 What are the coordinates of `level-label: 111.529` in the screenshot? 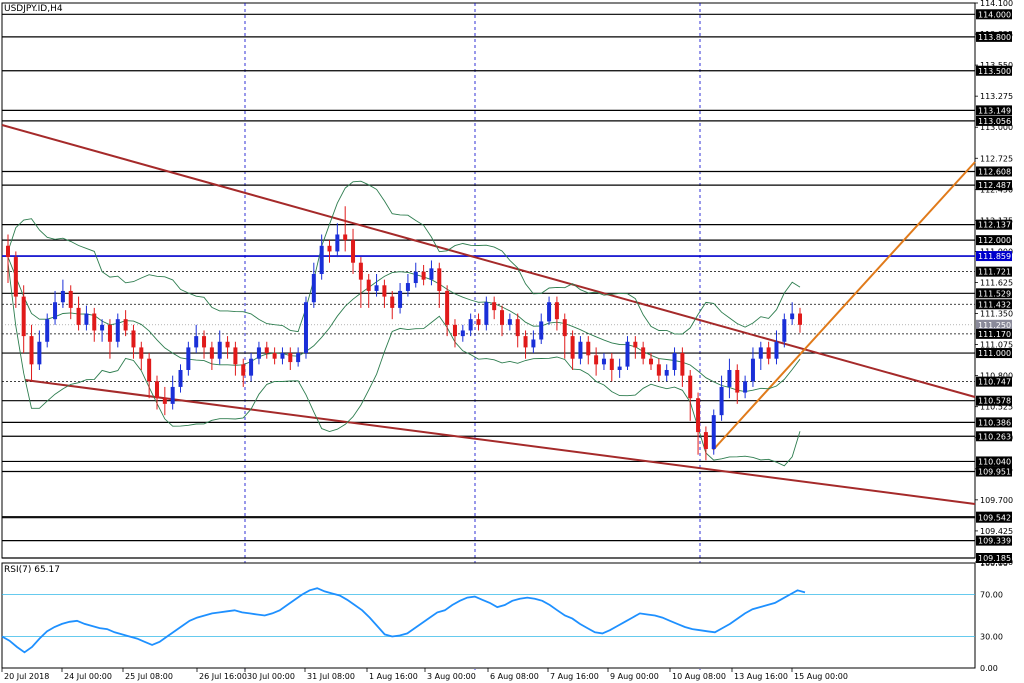 It's located at (994, 293).